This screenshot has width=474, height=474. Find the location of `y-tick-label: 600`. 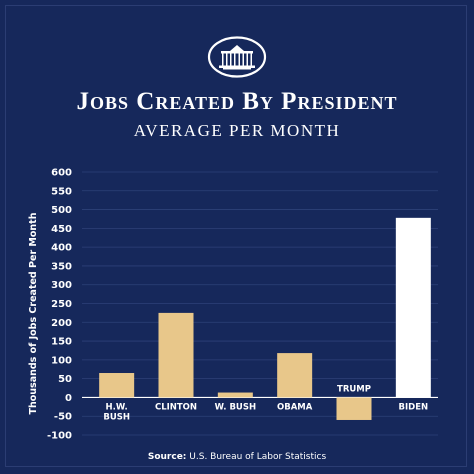

y-tick-label: 600 is located at coordinates (61, 173).